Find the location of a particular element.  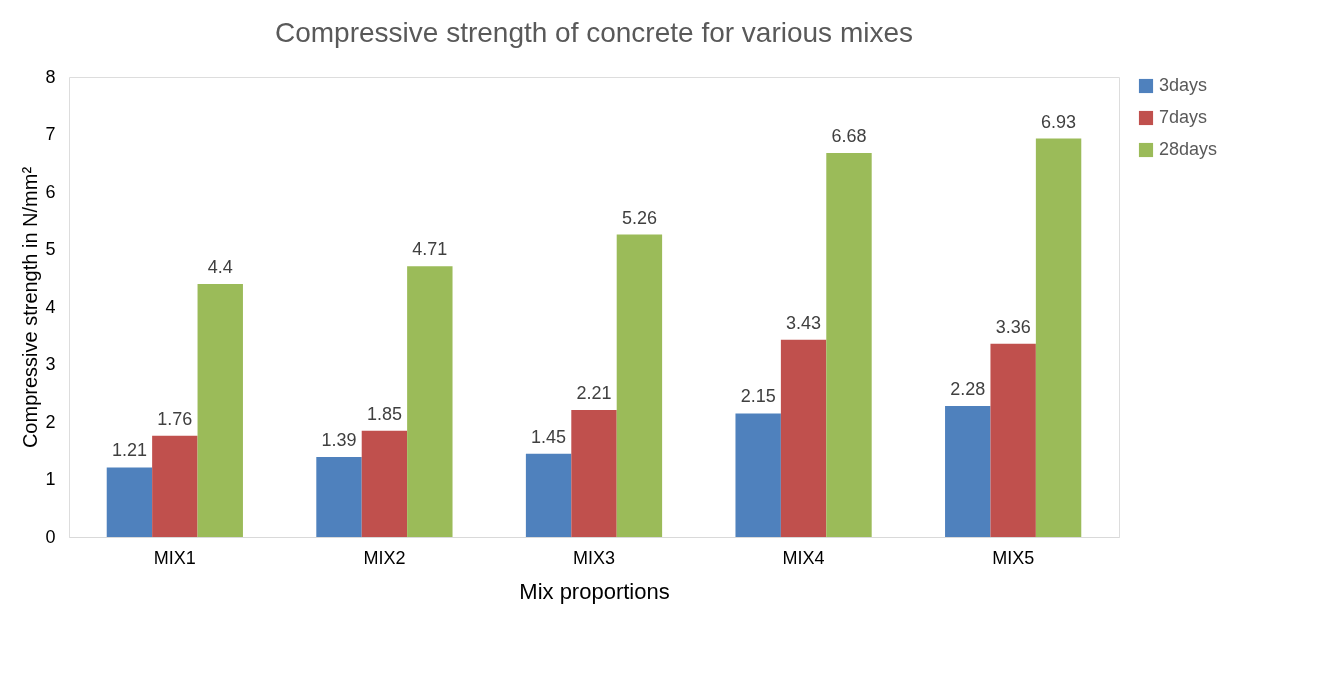

data-label: 4.4 is located at coordinates (220, 267).